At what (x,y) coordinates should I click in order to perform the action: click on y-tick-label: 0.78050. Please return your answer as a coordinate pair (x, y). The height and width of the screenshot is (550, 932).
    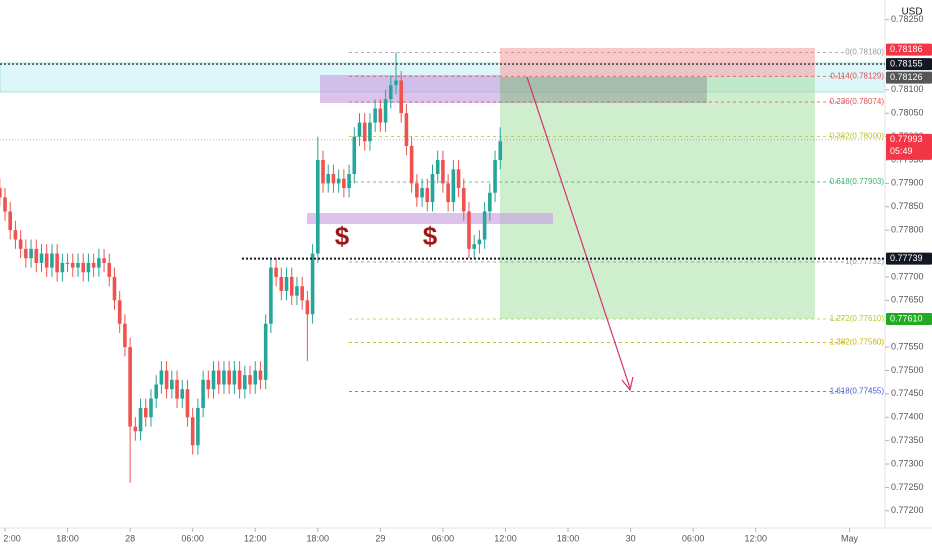
    Looking at the image, I should click on (907, 113).